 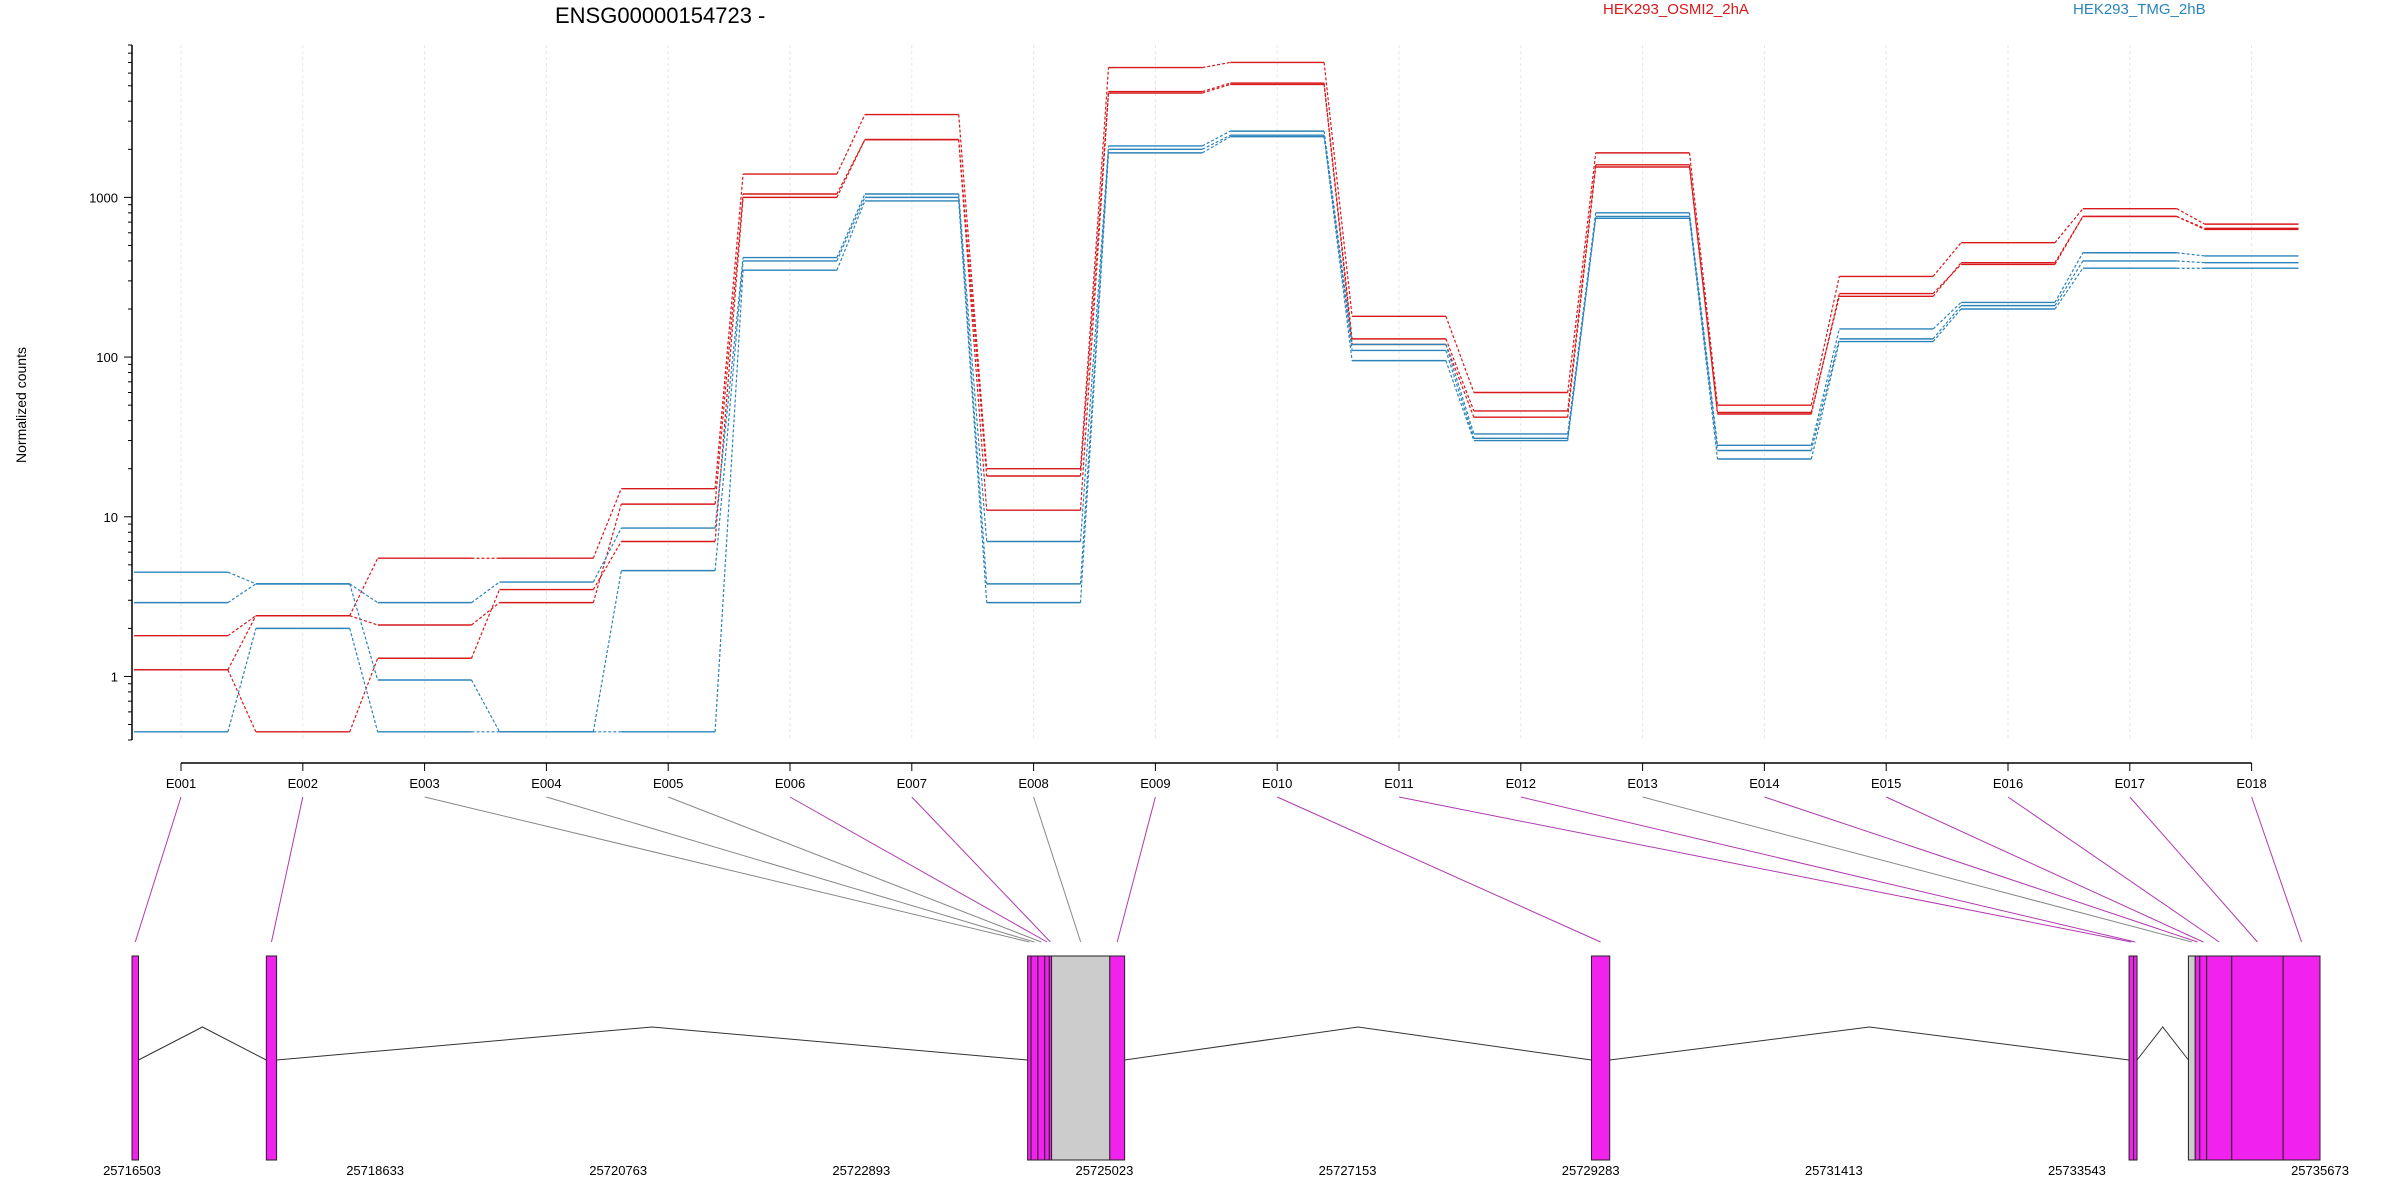 What do you see at coordinates (1136, 869) in the screenshot?
I see `connector-E009` at bounding box center [1136, 869].